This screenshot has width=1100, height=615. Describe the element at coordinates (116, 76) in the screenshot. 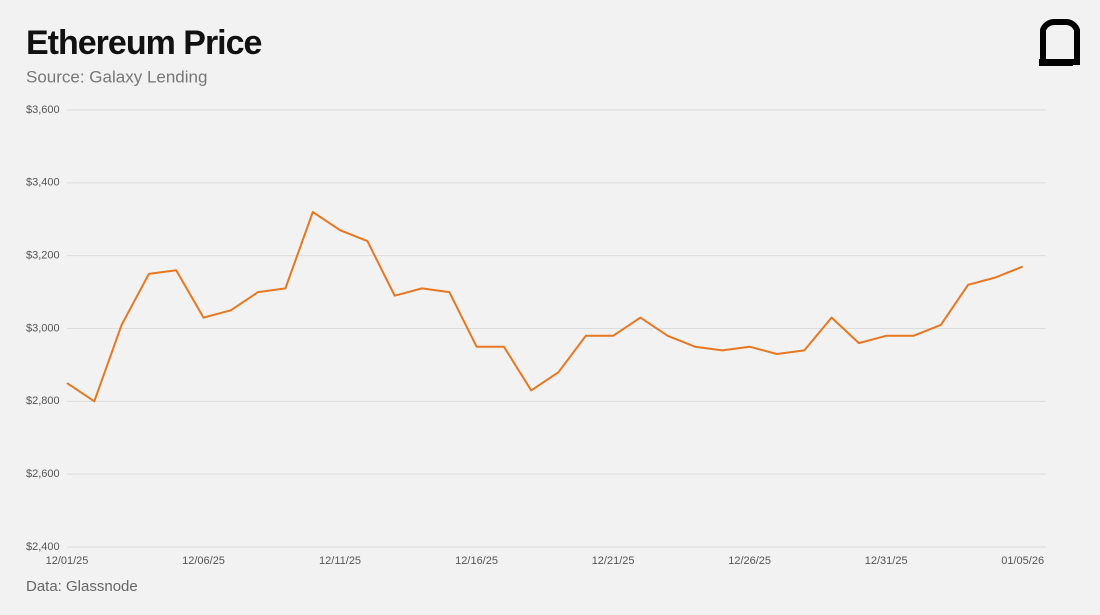

I see `chart-subtitle: Source: Galaxy Lending` at that location.